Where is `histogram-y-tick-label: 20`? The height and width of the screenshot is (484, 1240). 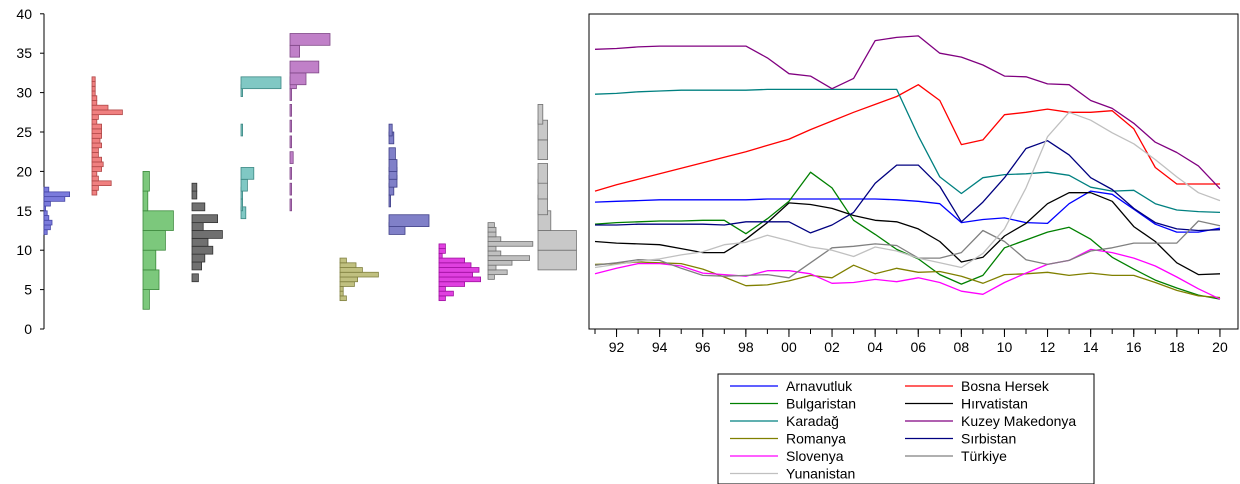
histogram-y-tick-label: 20 is located at coordinates (24, 171).